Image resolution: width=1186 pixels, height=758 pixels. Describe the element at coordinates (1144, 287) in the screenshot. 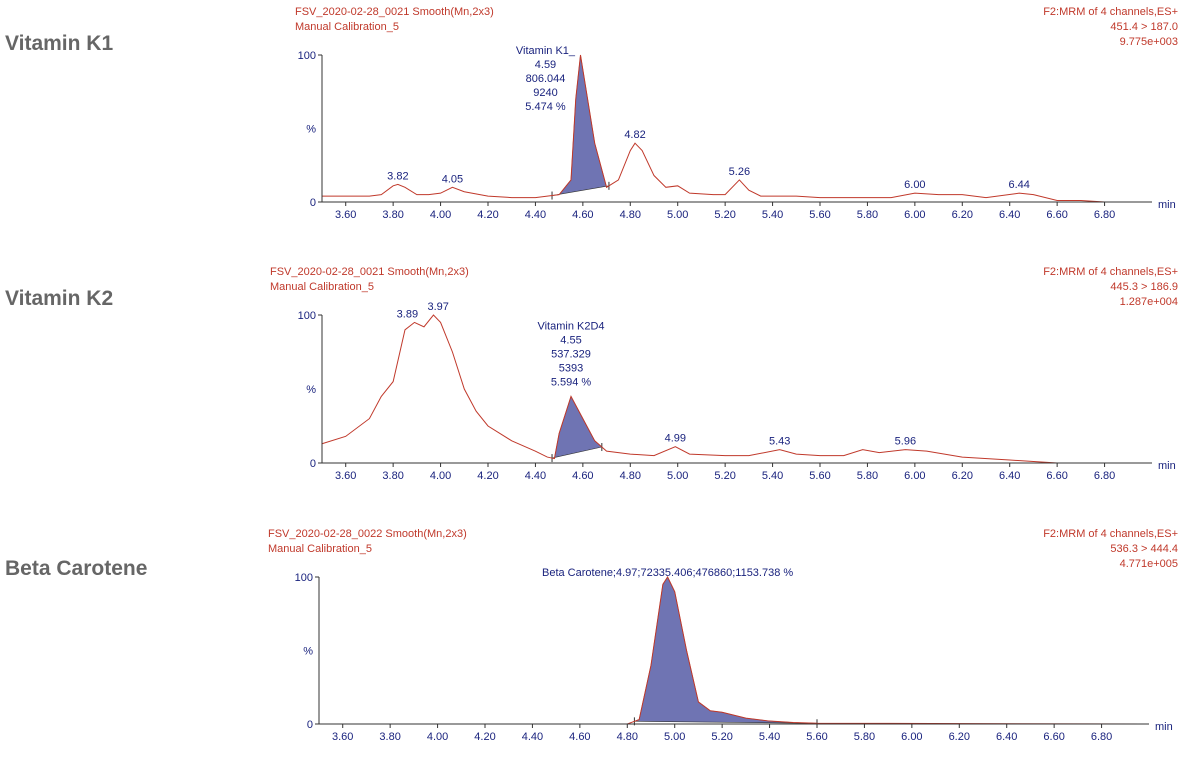

I see `header-right: 445.3 > 186.9` at that location.